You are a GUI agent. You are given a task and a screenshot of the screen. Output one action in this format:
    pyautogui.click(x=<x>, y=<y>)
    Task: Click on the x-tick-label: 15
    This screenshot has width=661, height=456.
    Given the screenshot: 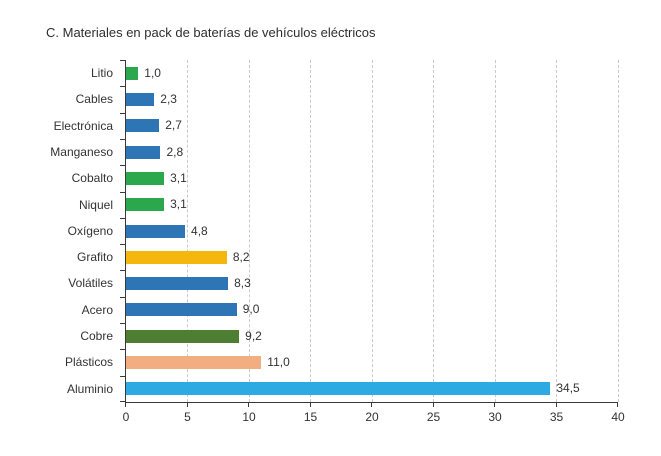 What is the action you would take?
    pyautogui.click(x=310, y=417)
    